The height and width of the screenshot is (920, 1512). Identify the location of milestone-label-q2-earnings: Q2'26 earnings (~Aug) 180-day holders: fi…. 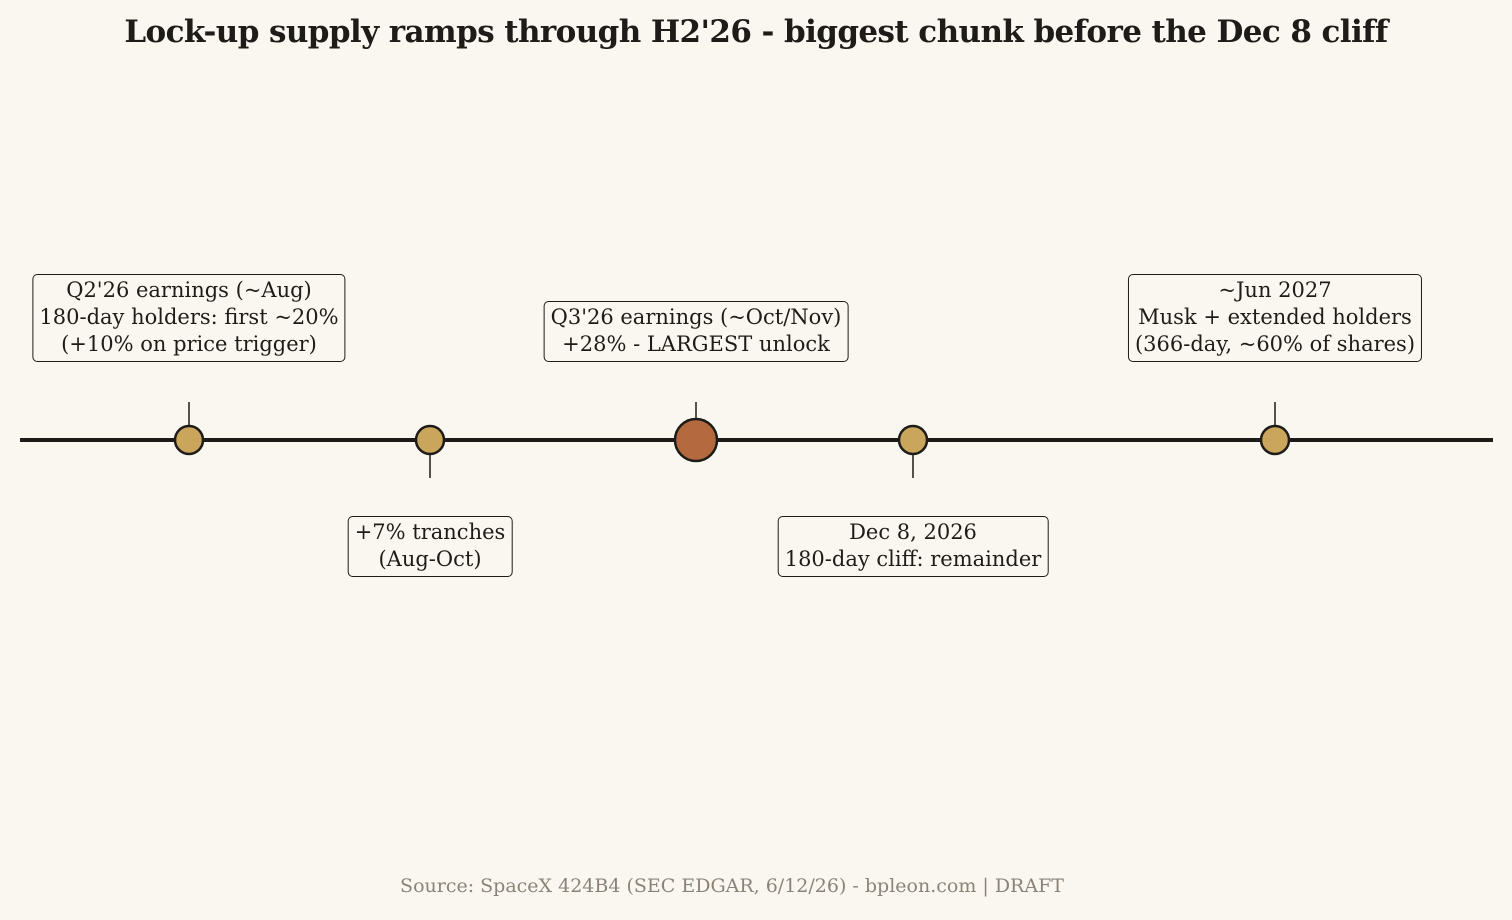
(189, 318).